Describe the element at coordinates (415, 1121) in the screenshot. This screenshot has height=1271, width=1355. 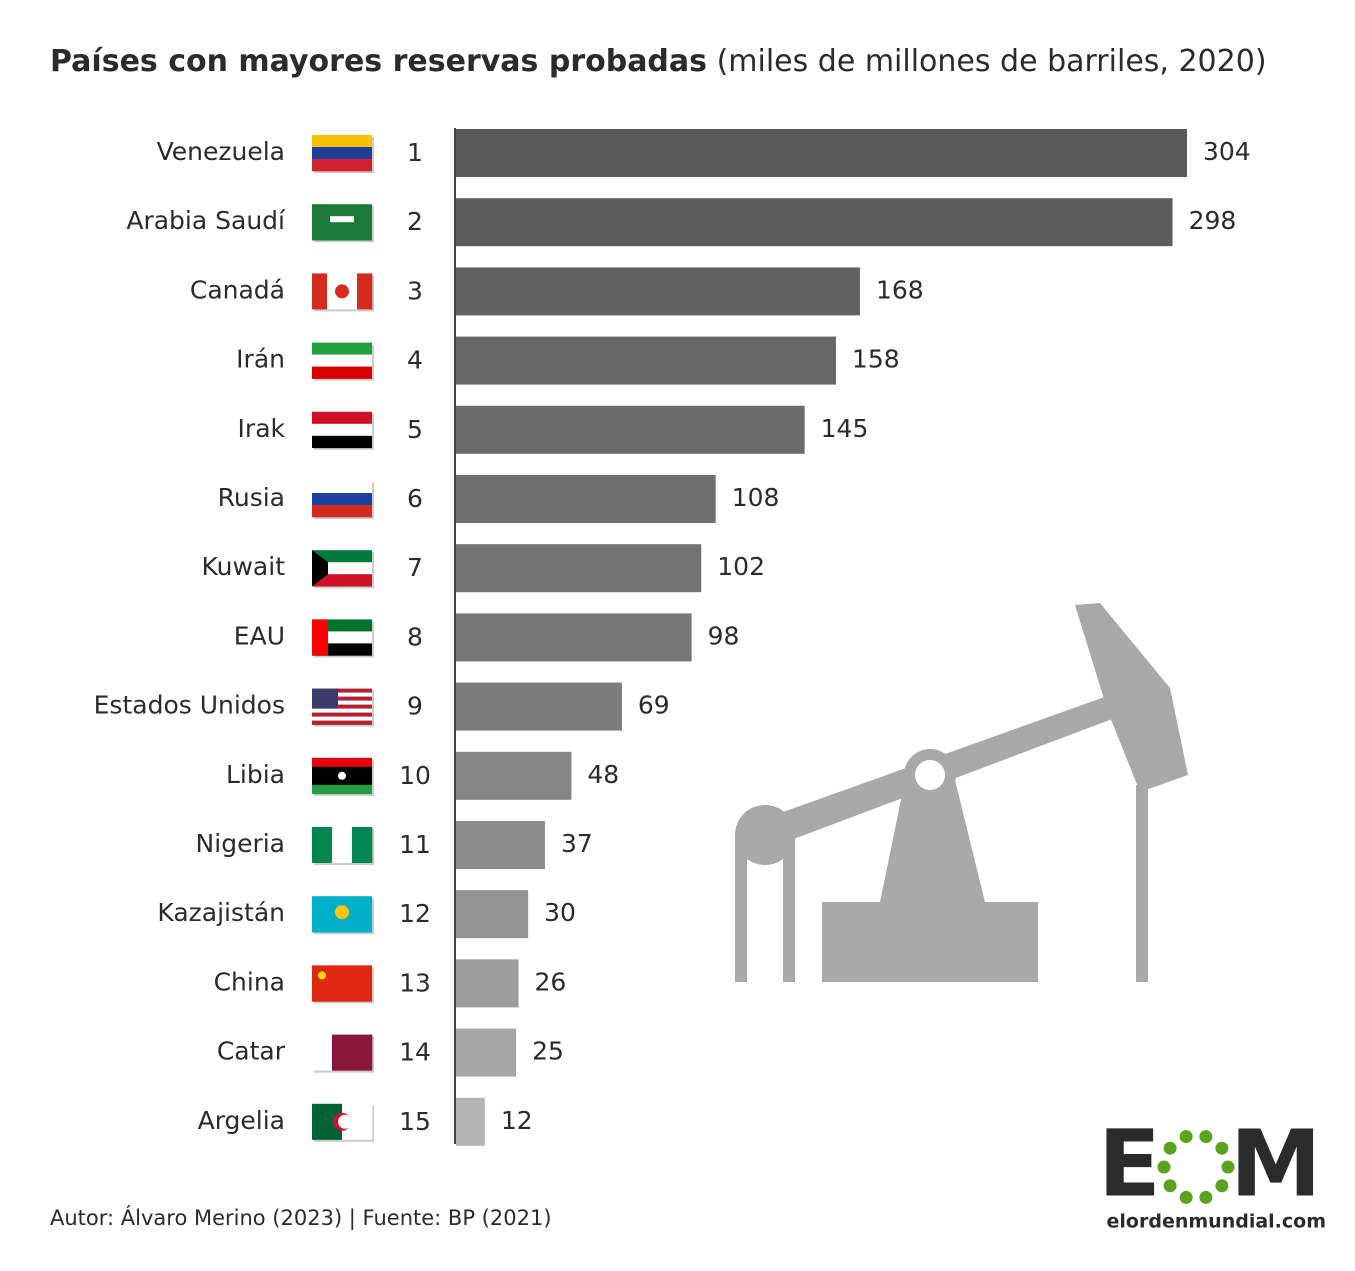
I see `rank-label: 15` at that location.